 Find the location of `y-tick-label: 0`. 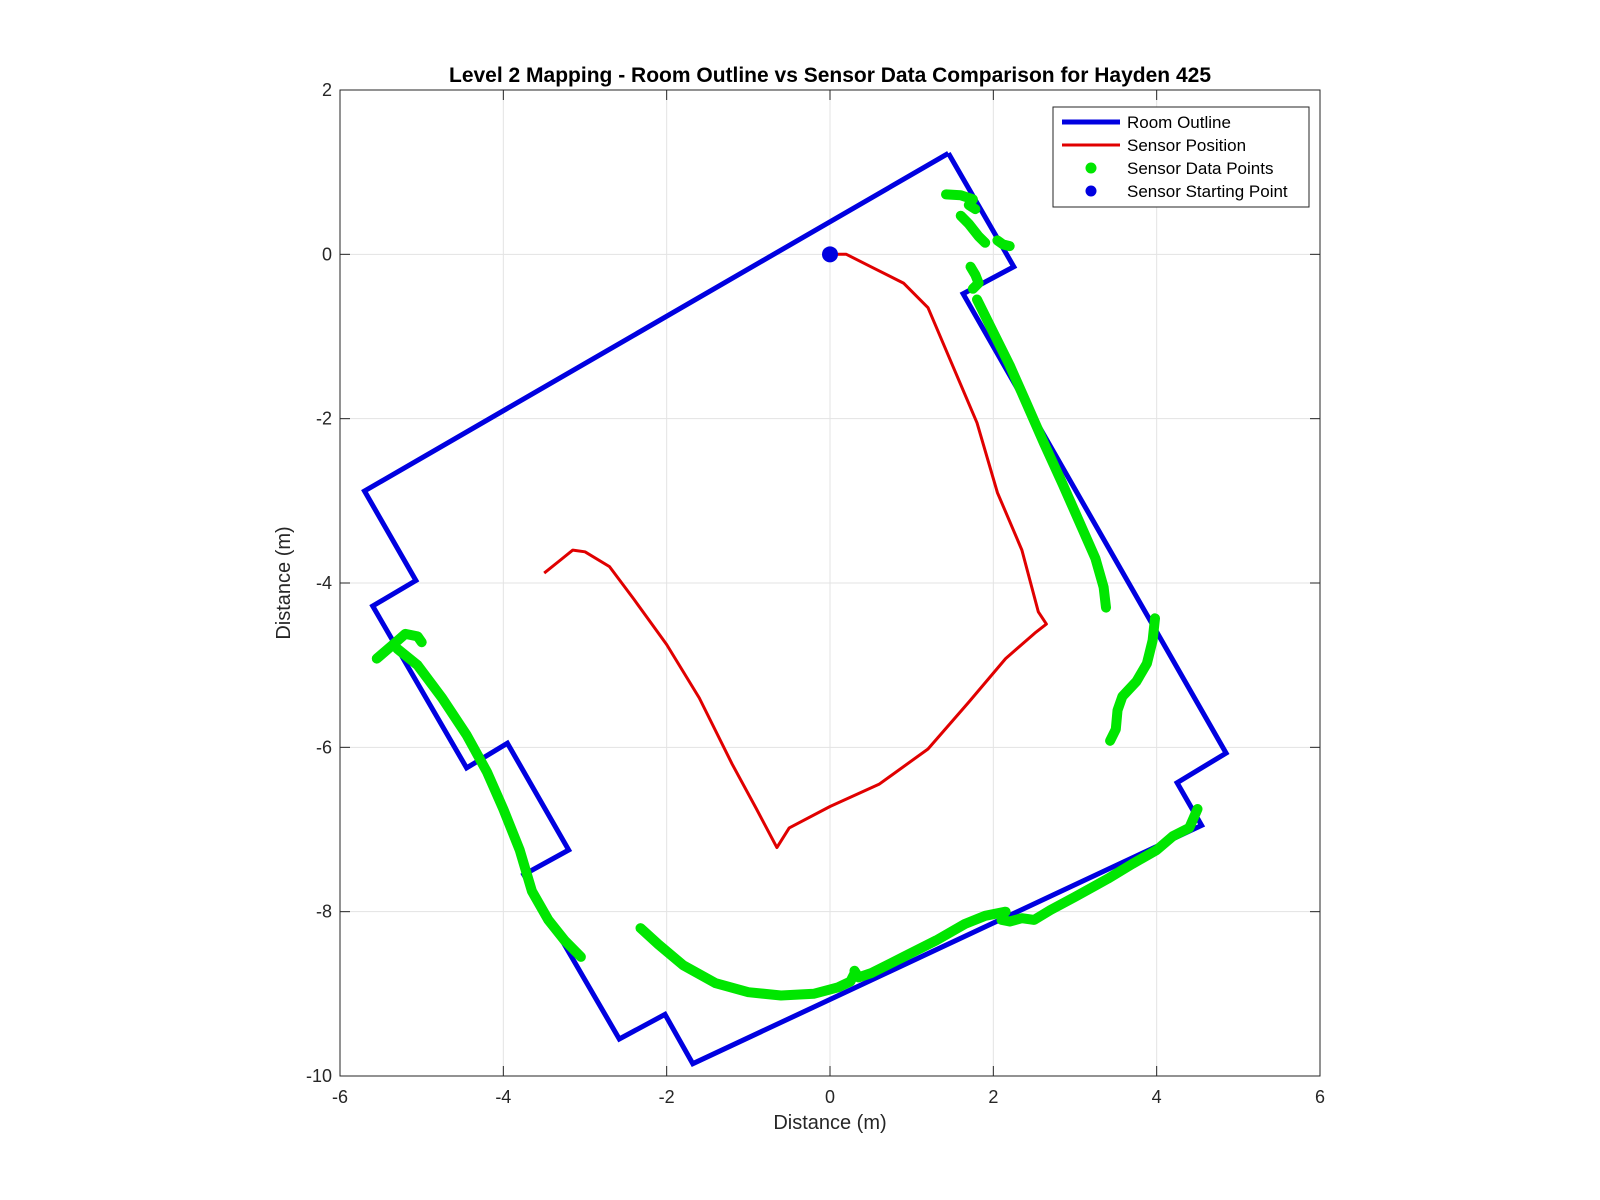

y-tick-label: 0 is located at coordinates (327, 254).